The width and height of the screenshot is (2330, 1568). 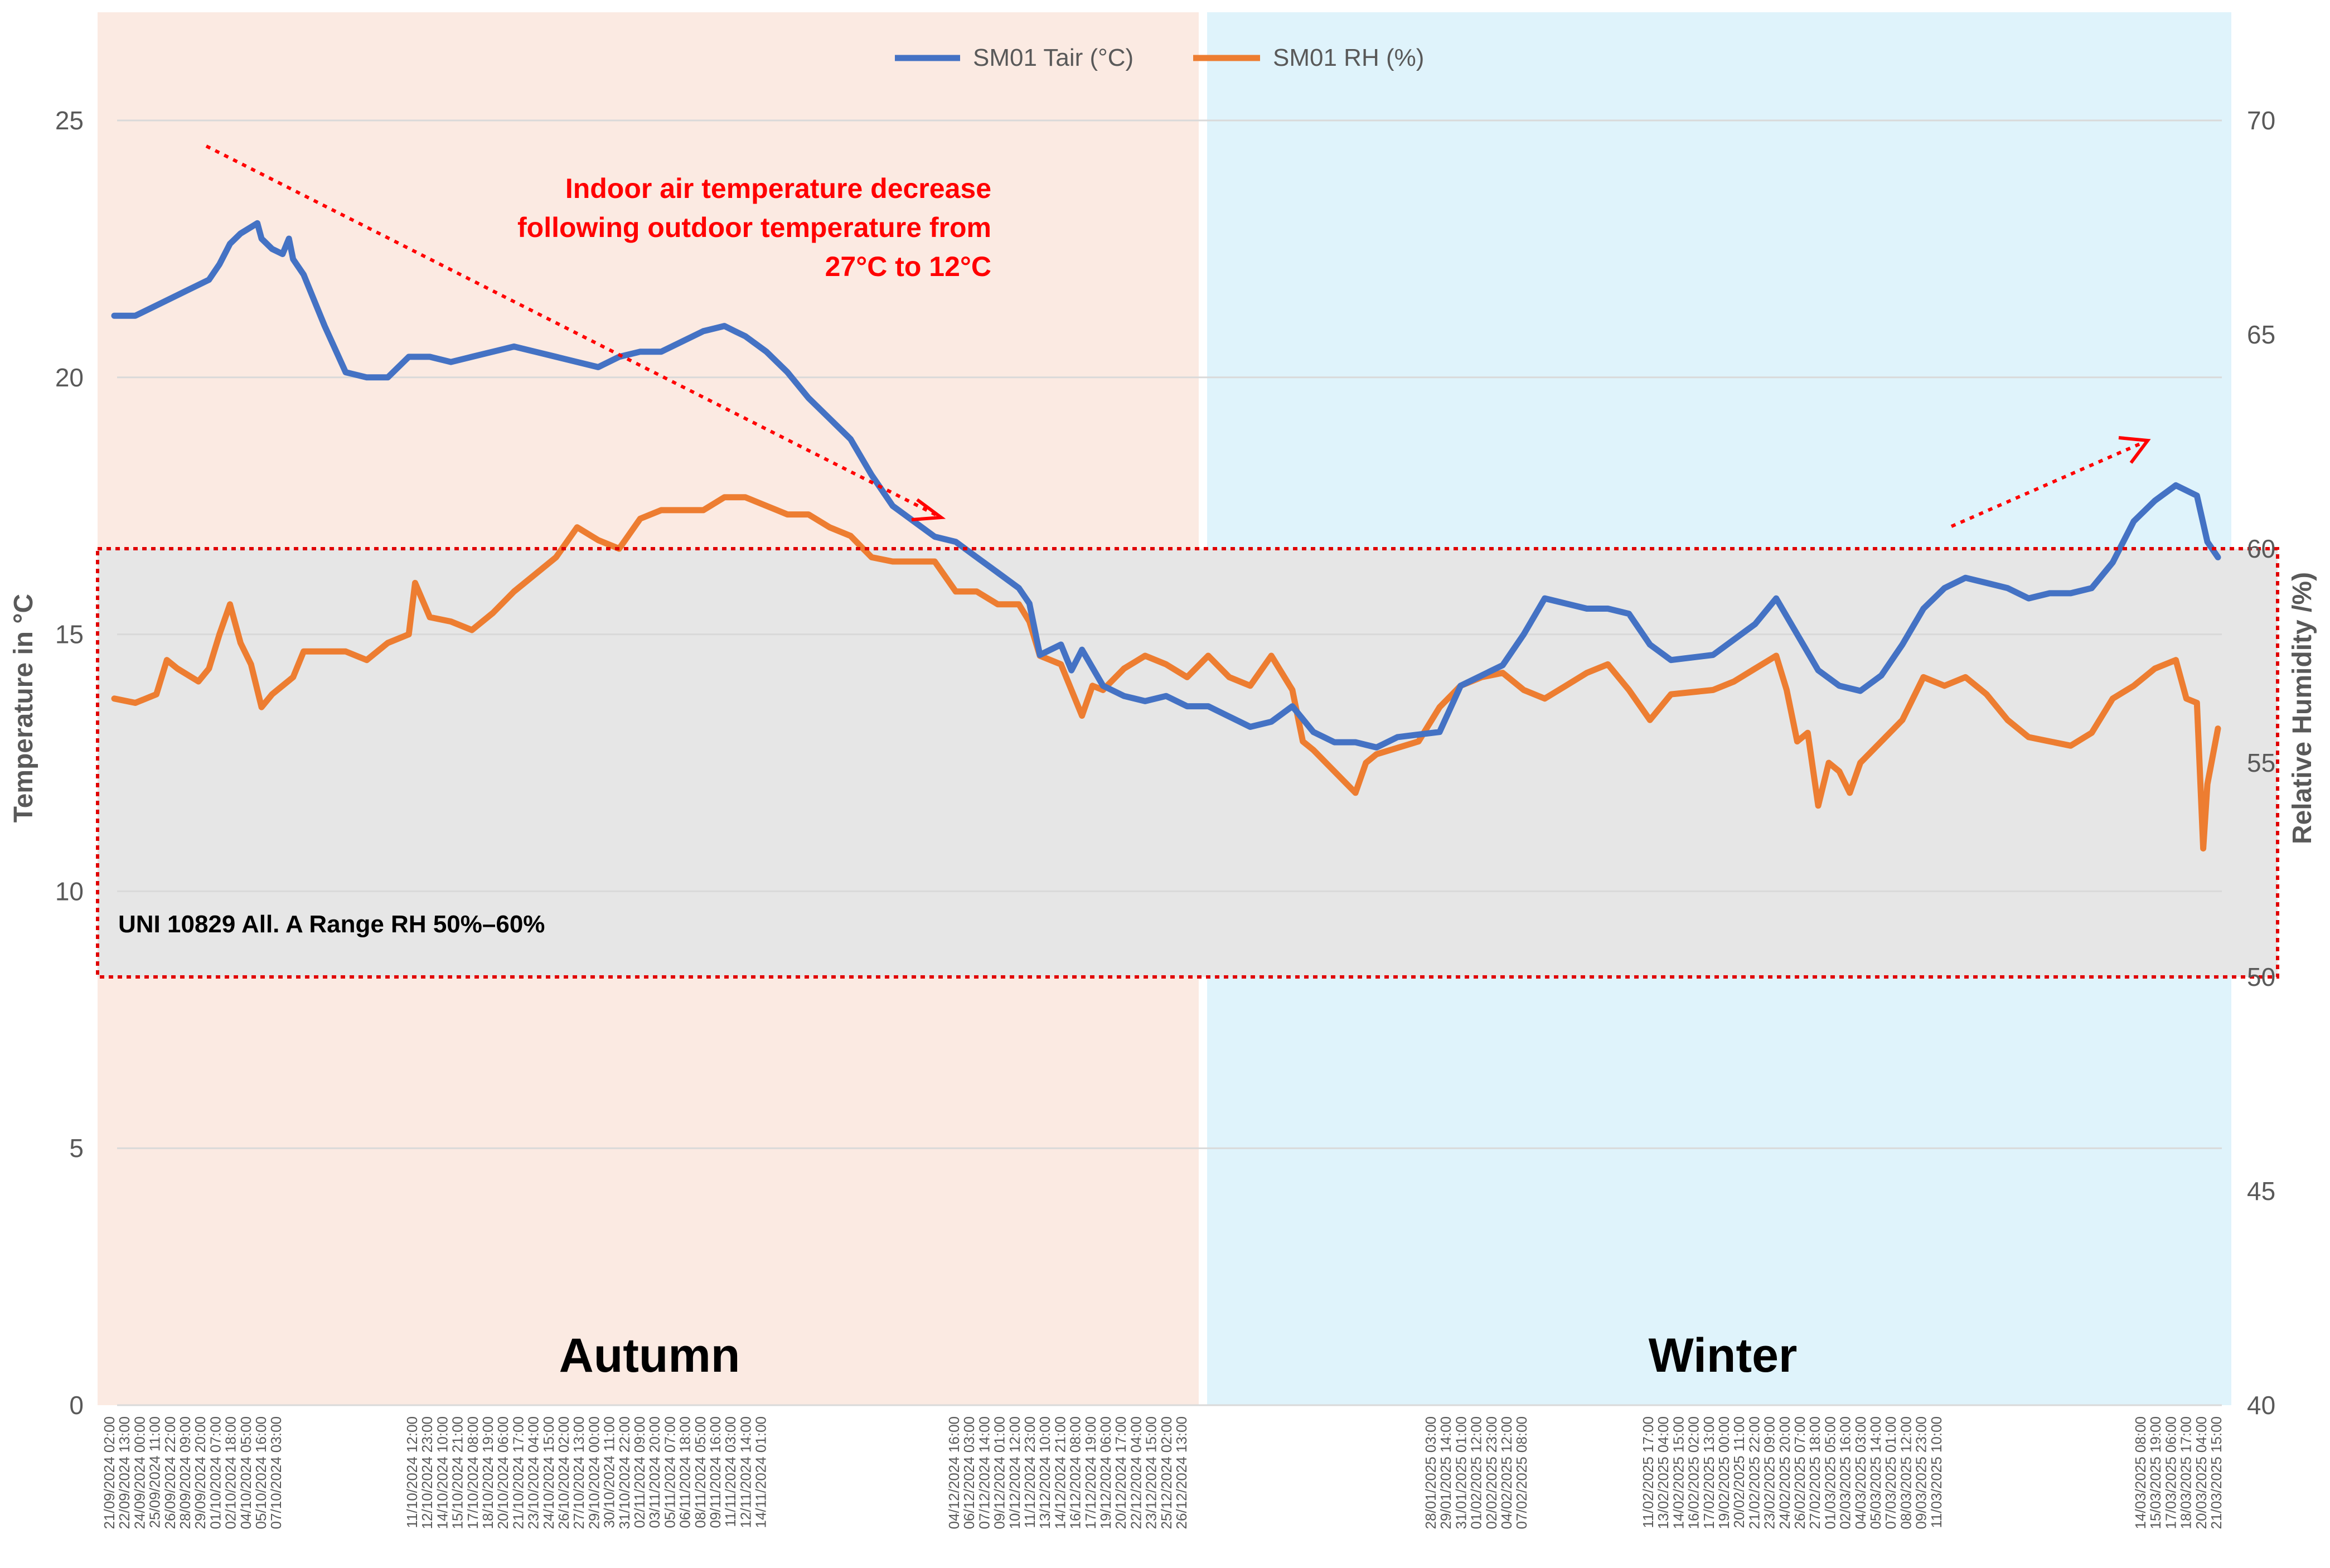 What do you see at coordinates (1936, 1472) in the screenshot?
I see `x-tick-label: 11/03/2025 10:00` at bounding box center [1936, 1472].